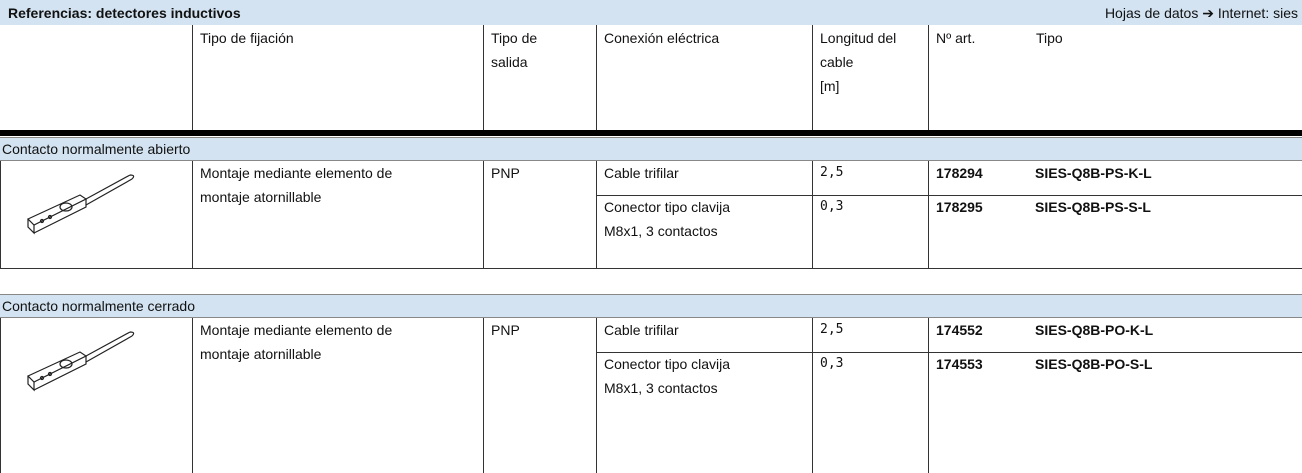  Describe the element at coordinates (1093, 207) in the screenshot. I see `type: SIES-Q8B-PS-S-L` at that location.